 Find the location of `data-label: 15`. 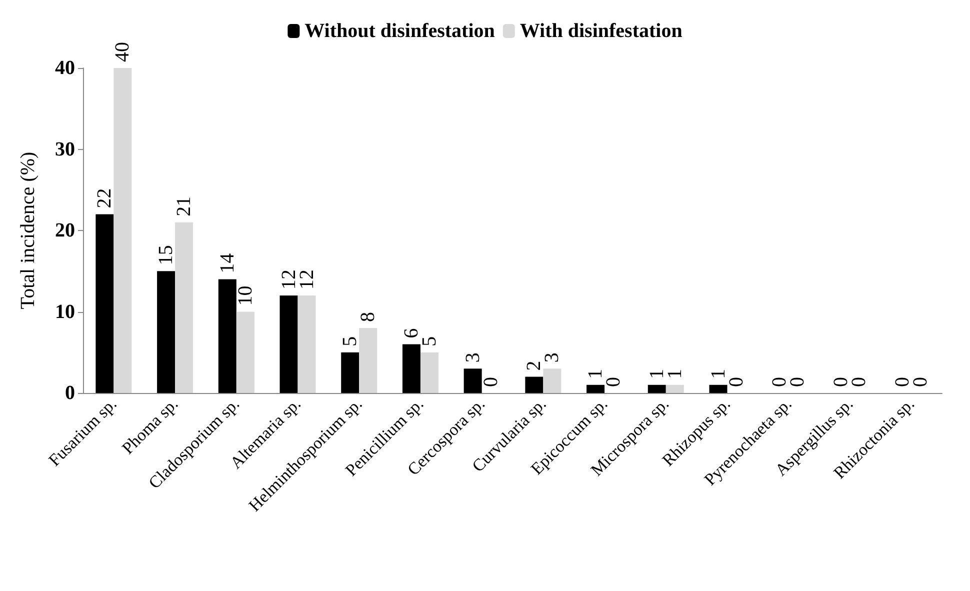

data-label: 15 is located at coordinates (166, 255).